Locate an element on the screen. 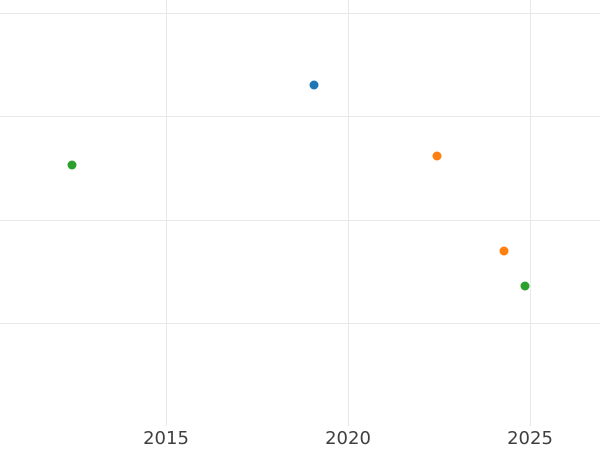 This screenshot has width=600, height=450. x-tick-label: 2015 is located at coordinates (166, 438).